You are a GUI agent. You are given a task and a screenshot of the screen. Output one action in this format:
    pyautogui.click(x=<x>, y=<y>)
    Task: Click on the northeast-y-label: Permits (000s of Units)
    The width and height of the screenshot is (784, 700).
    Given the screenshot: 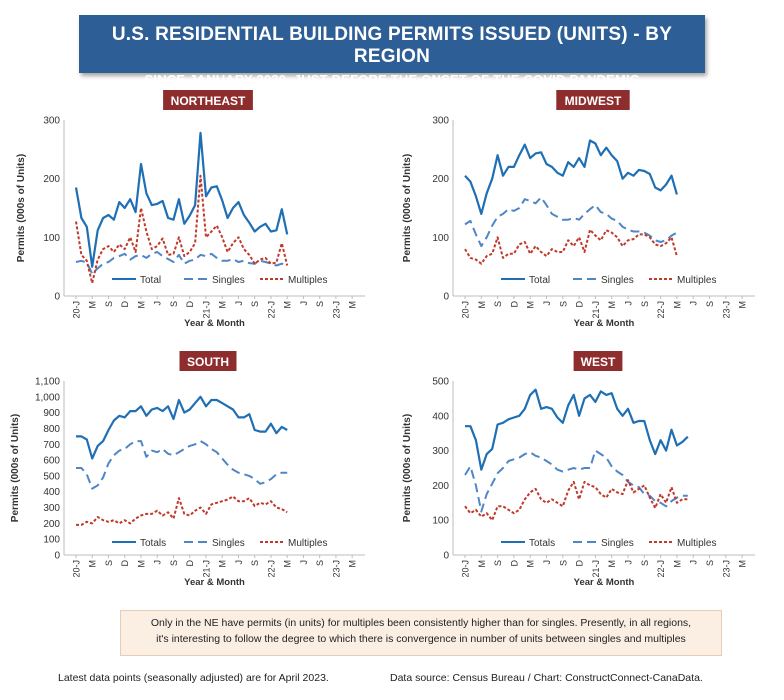 What is the action you would take?
    pyautogui.click(x=21, y=208)
    